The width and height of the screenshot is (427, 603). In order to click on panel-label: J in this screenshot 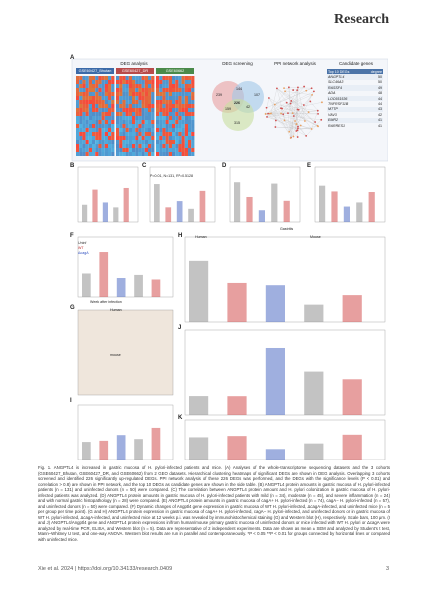, I will do `click(180, 328)`.